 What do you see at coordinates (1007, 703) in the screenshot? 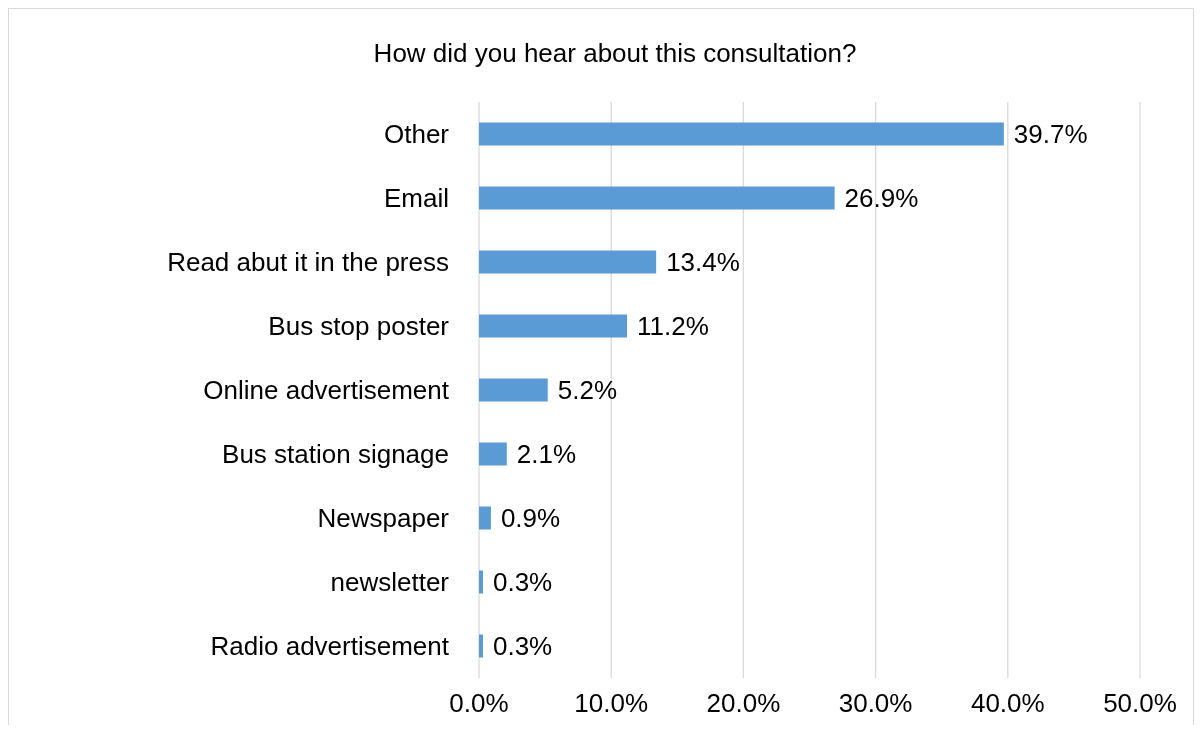
I see `x-tick-label: 40.0%` at bounding box center [1007, 703].